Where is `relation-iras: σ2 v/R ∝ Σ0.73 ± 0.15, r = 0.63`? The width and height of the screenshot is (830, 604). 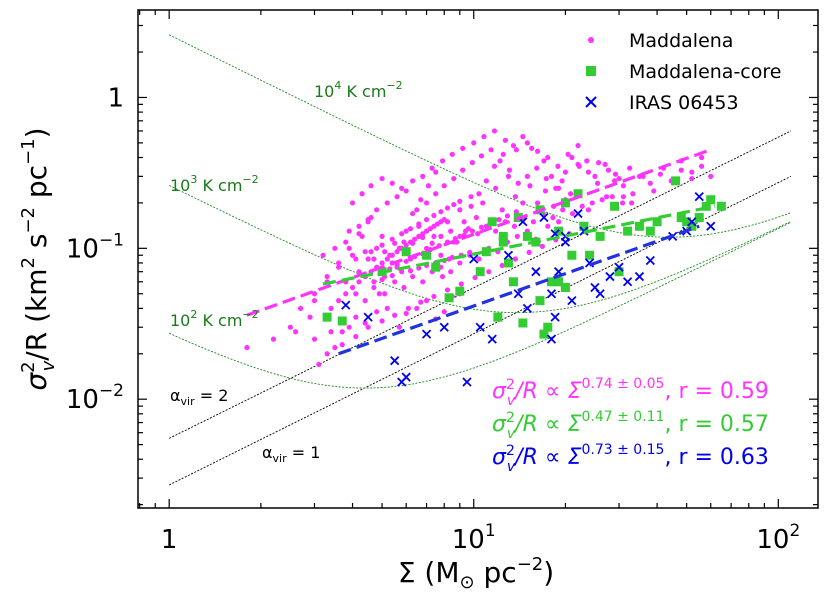
relation-iras: σ2 v/R ∝ Σ0.73 ± 0.15, r = 0.63 is located at coordinates (630, 458).